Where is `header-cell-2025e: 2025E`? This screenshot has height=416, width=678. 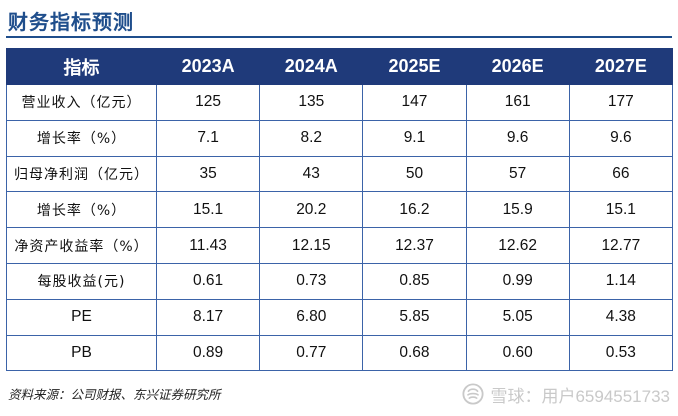
header-cell-2025e: 2025E is located at coordinates (414, 66).